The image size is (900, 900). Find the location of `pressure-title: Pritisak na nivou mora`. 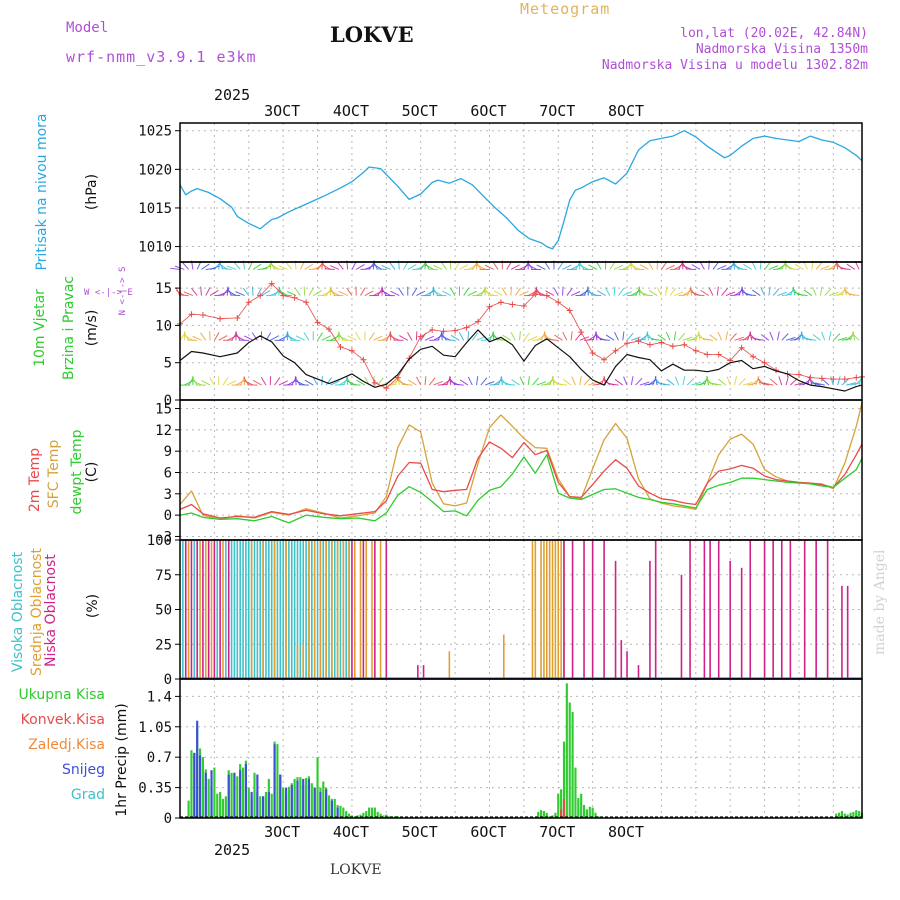

pressure-title: Pritisak na nivou mora is located at coordinates (42, 192).